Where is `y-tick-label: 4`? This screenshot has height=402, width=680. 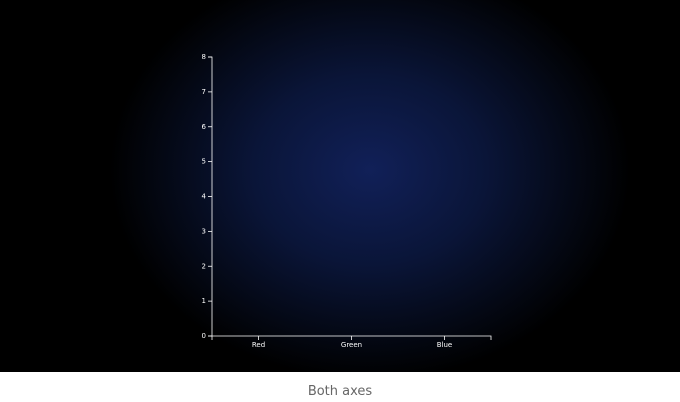 y-tick-label: 4 is located at coordinates (204, 197).